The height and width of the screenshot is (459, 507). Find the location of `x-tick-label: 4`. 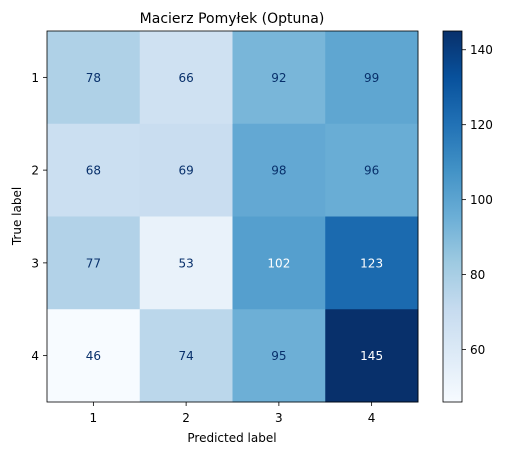

x-tick-label: 4 is located at coordinates (372, 418).